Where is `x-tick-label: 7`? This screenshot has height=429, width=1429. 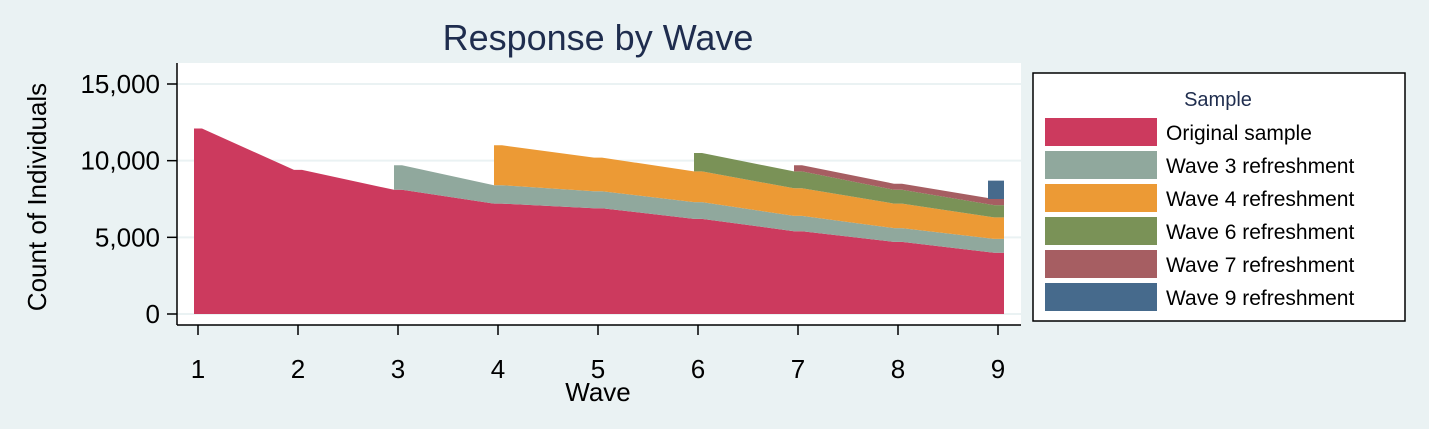 x-tick-label: 7 is located at coordinates (798, 369).